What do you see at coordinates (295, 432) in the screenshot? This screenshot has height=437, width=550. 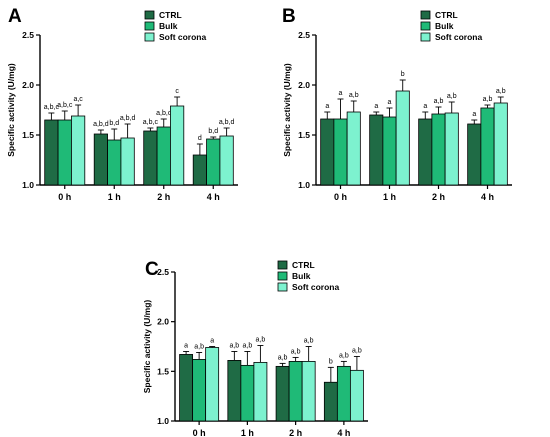 I see `x-tick-label: 2 h` at bounding box center [295, 432].